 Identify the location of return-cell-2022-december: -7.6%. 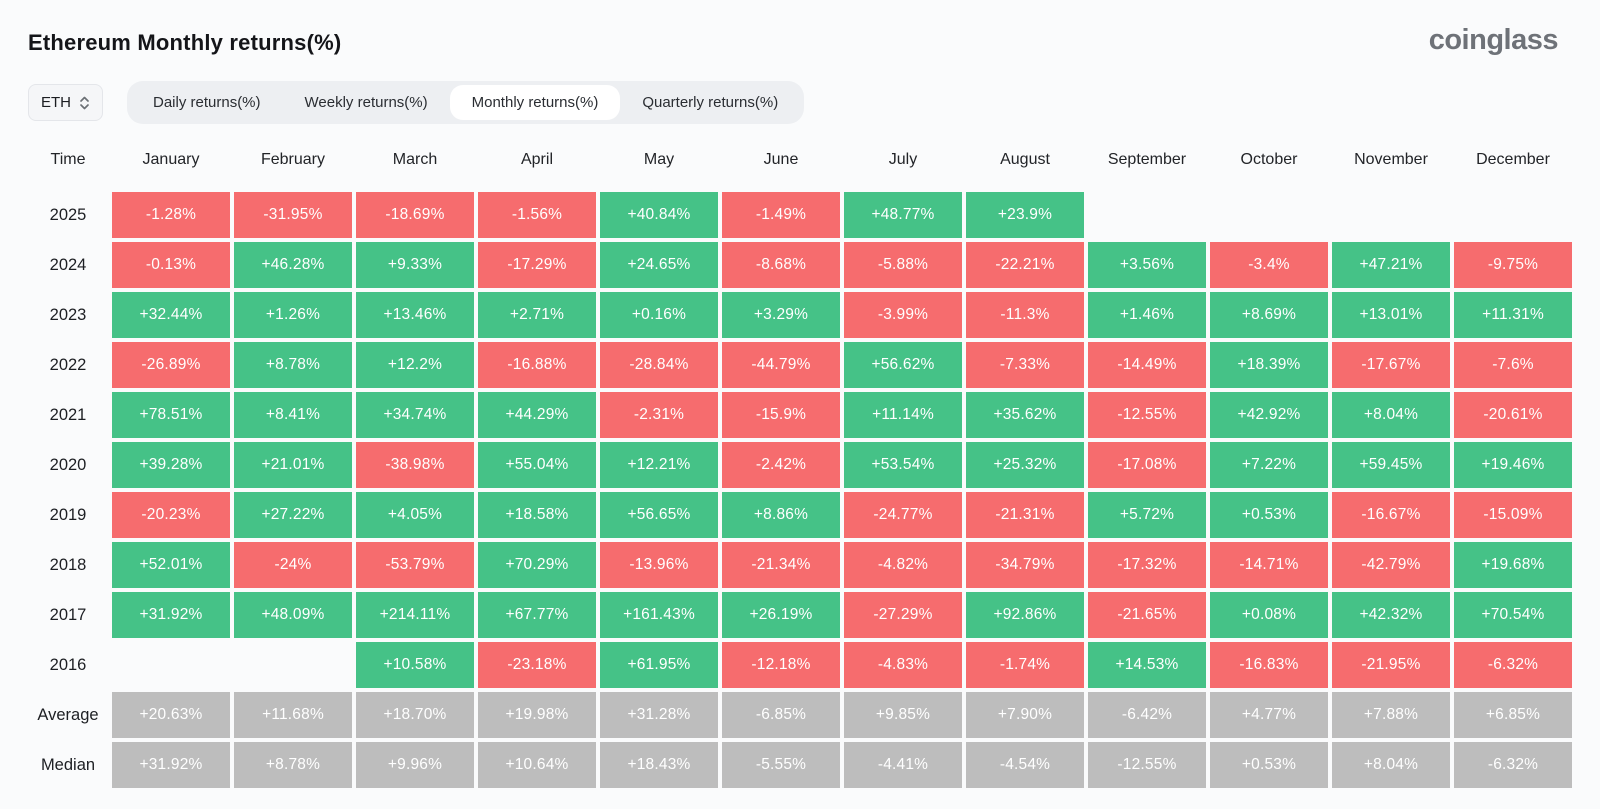
(1513, 365).